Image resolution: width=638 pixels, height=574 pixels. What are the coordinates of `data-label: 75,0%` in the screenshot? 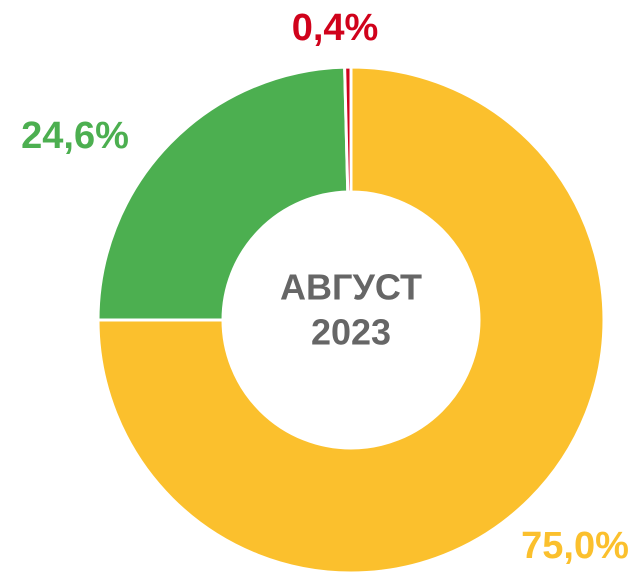 It's located at (575, 546).